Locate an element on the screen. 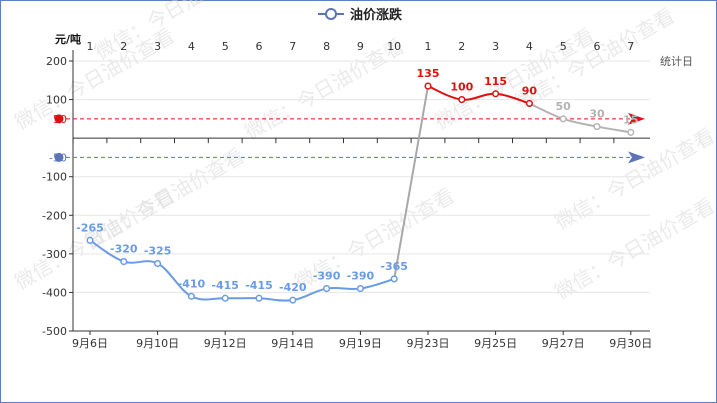  series-line-projected is located at coordinates (579, 118).